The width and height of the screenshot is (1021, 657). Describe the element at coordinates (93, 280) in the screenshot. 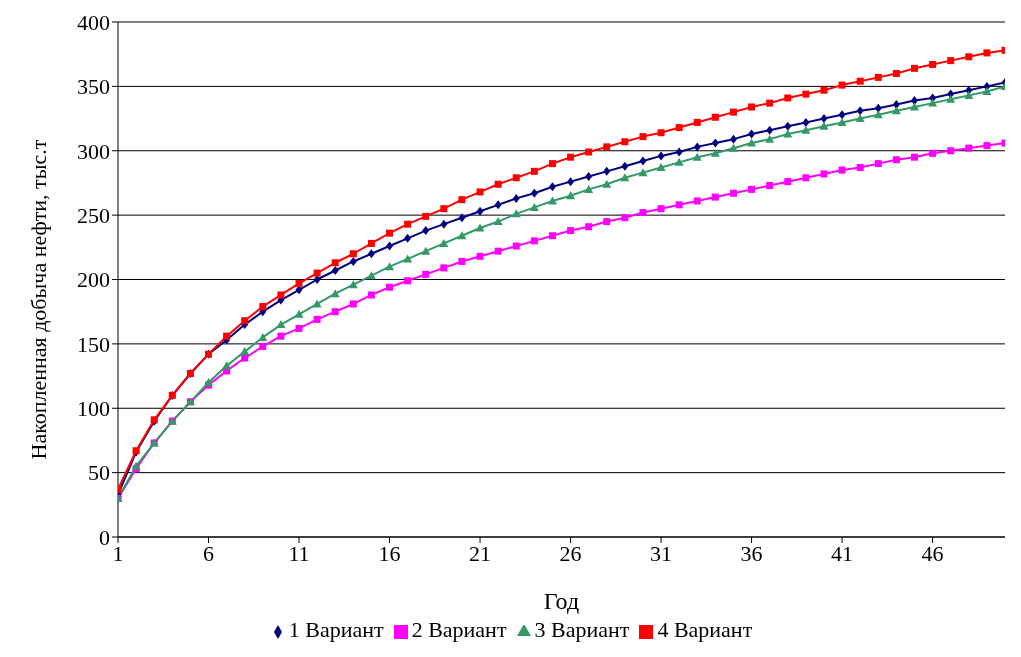

I see `y-tick-label: 200` at that location.